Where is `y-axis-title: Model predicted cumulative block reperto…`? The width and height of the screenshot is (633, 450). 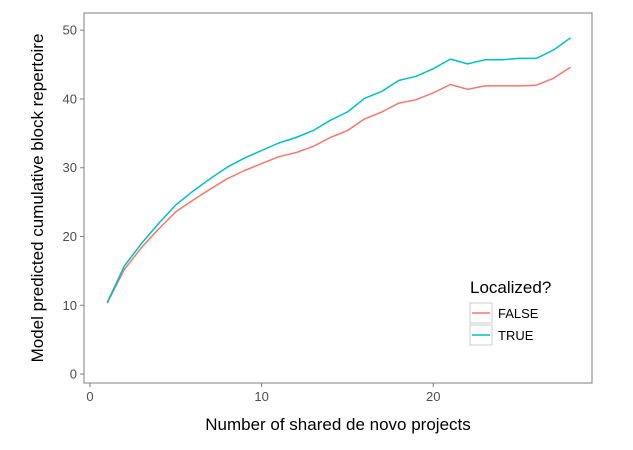
y-axis-title: Model predicted cumulative block reperto… is located at coordinates (37, 198).